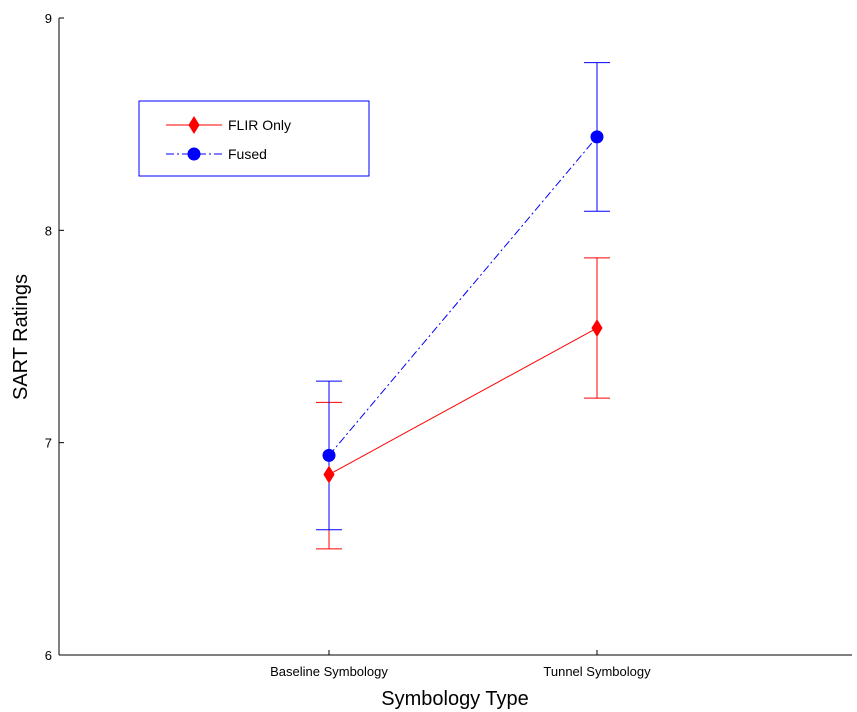 The width and height of the screenshot is (857, 712). What do you see at coordinates (48, 230) in the screenshot?
I see `y-tick-label: 8` at bounding box center [48, 230].